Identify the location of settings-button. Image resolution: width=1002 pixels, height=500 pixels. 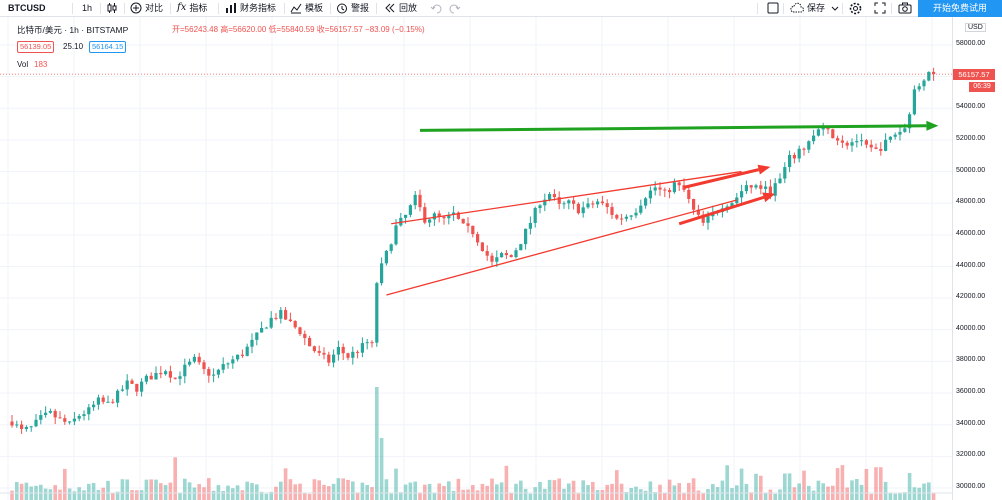
(855, 8).